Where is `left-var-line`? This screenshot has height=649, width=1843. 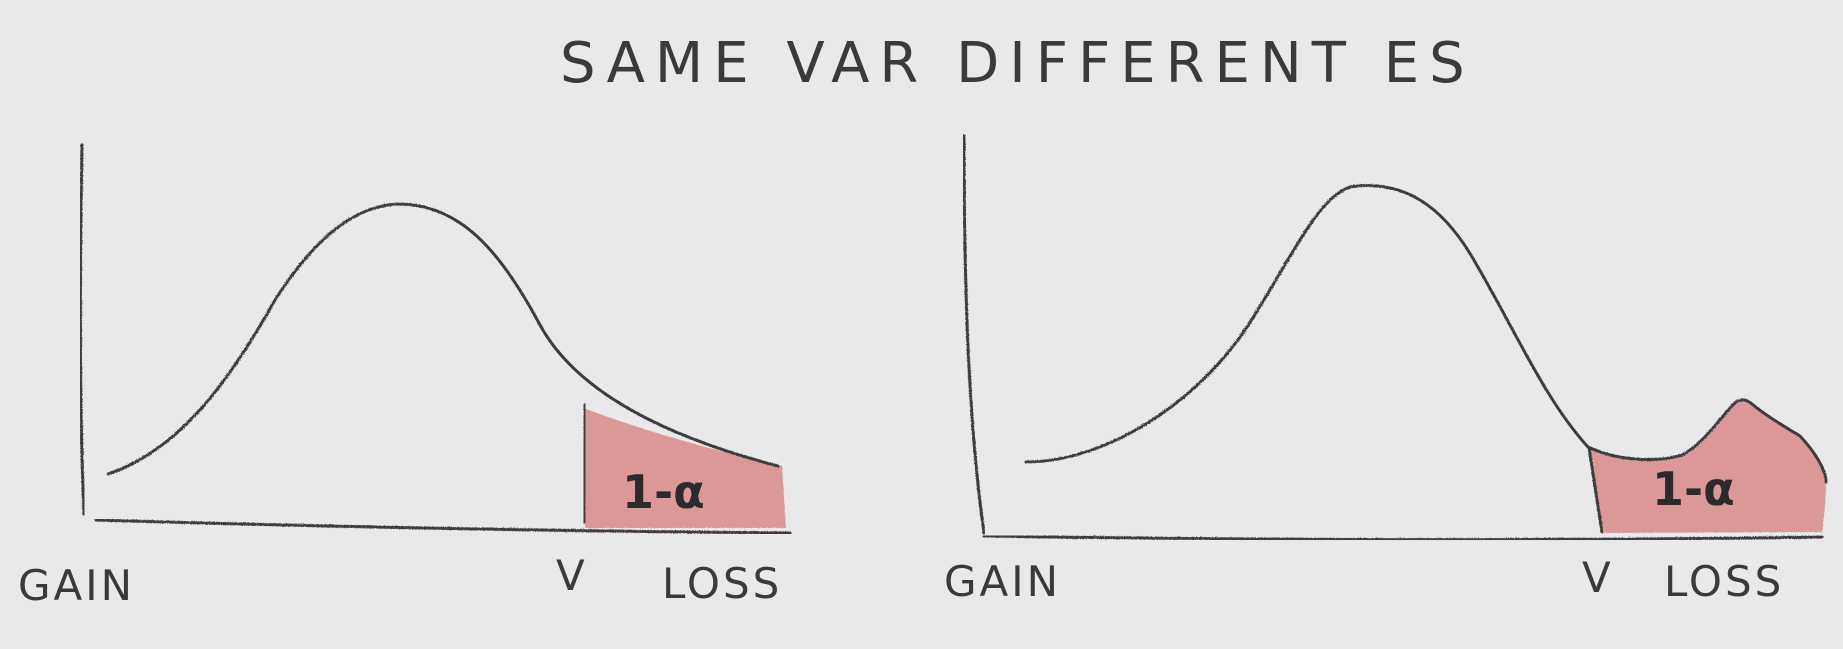 left-var-line is located at coordinates (584, 463).